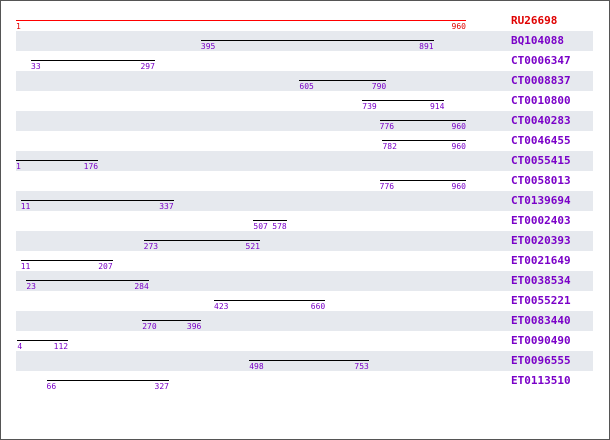 This screenshot has width=610, height=440. Describe the element at coordinates (304, 181) in the screenshot. I see `alignment-row: 776 960 CT0058013` at that location.